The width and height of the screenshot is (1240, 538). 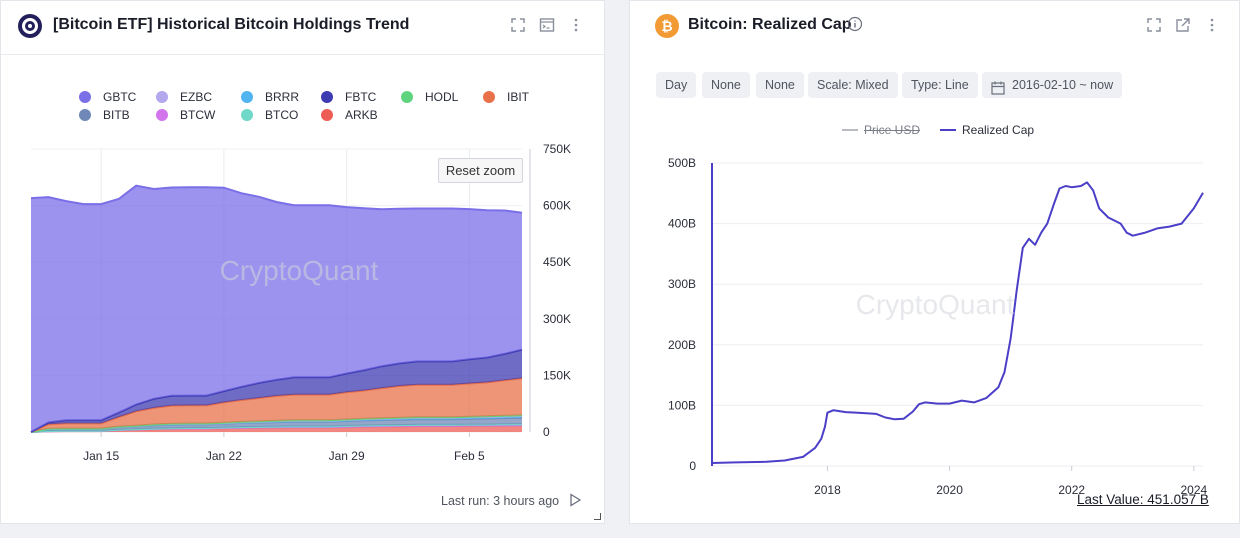 I want to click on legend-label: HODL, so click(x=442, y=97).